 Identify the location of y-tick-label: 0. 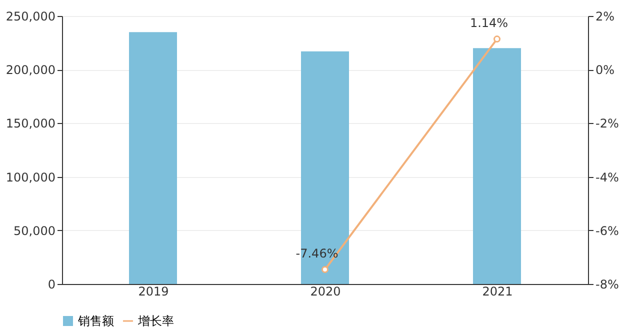
(52, 285).